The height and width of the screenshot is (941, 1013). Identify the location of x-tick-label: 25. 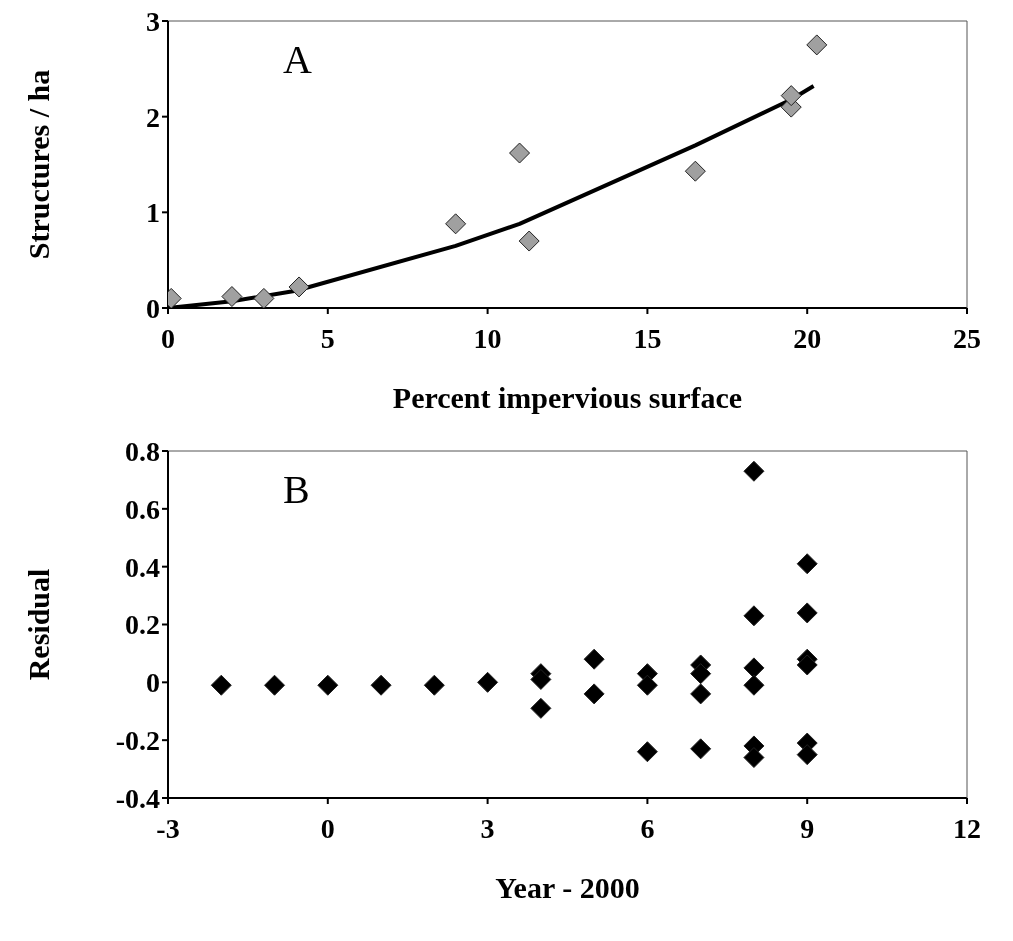
(967, 338).